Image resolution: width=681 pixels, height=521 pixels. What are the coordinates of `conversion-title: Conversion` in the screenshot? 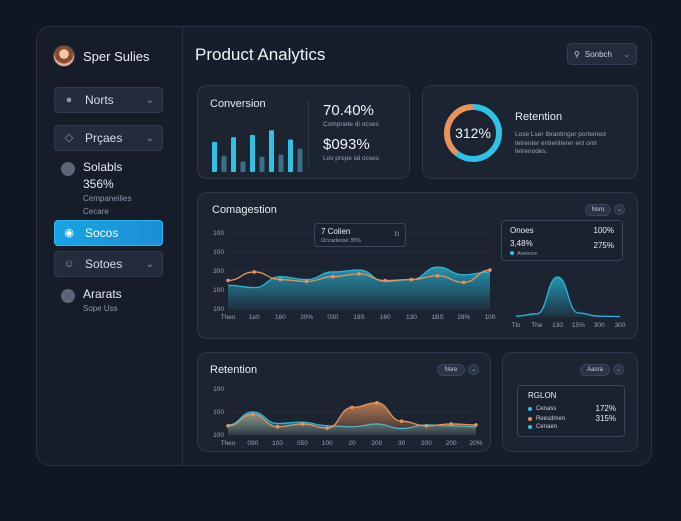 It's located at (238, 104).